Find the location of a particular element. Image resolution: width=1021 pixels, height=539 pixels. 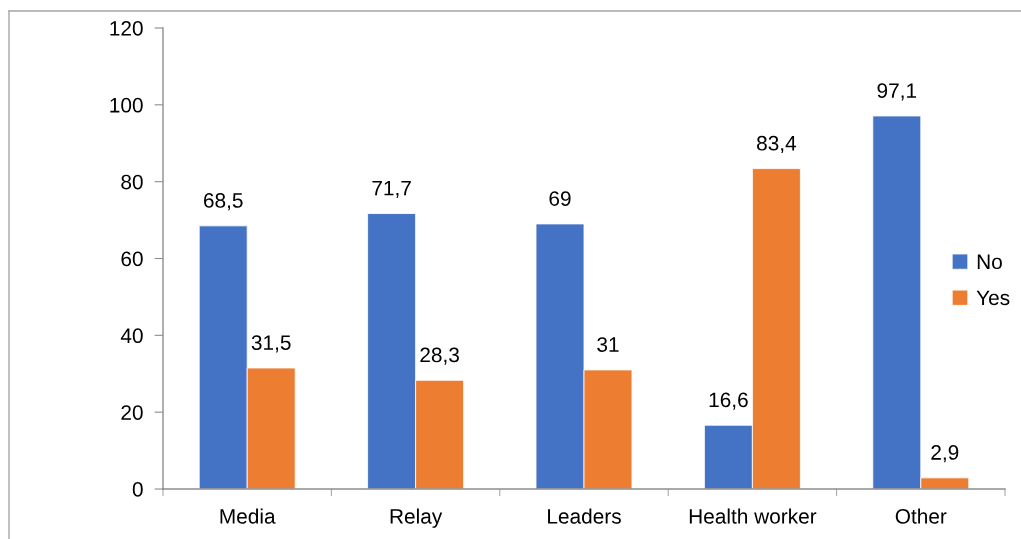

legend-label: No is located at coordinates (989, 262).